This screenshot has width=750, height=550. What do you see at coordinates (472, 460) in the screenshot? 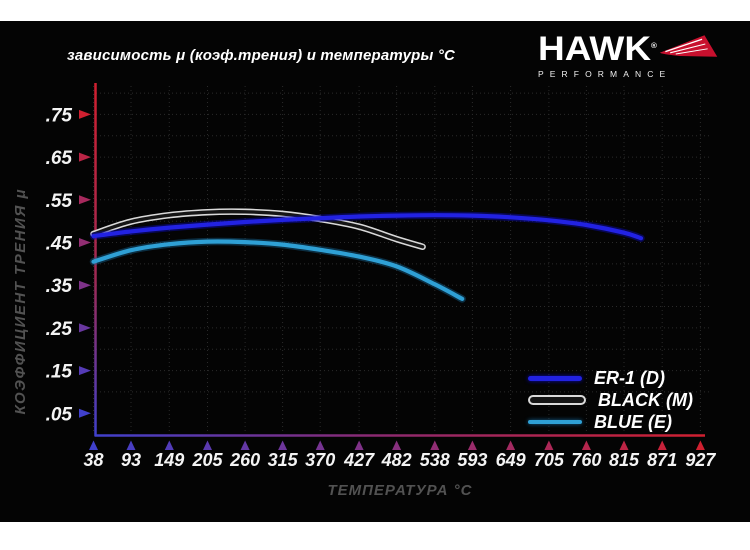
I see `x-tick-label: 593` at bounding box center [472, 460].